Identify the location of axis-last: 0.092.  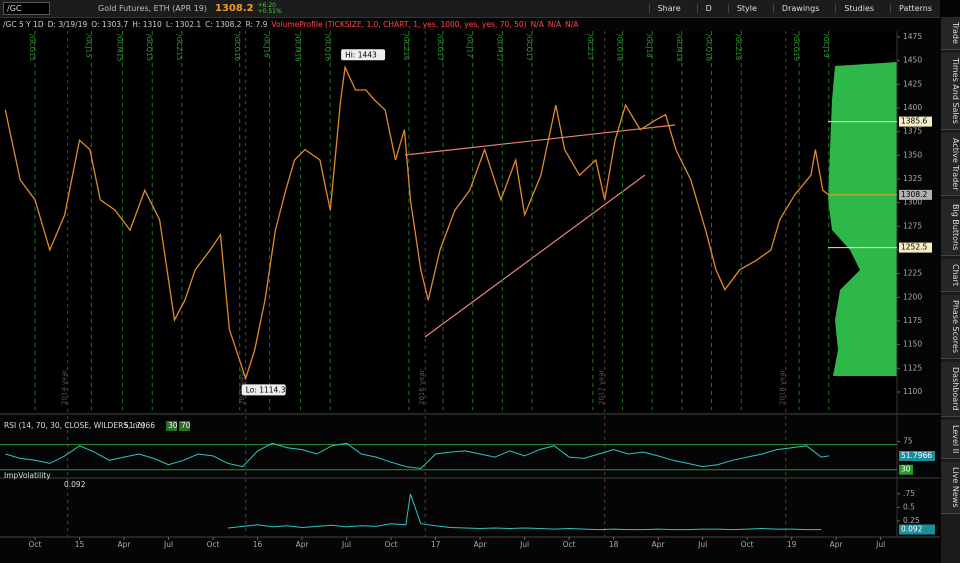
(912, 529).